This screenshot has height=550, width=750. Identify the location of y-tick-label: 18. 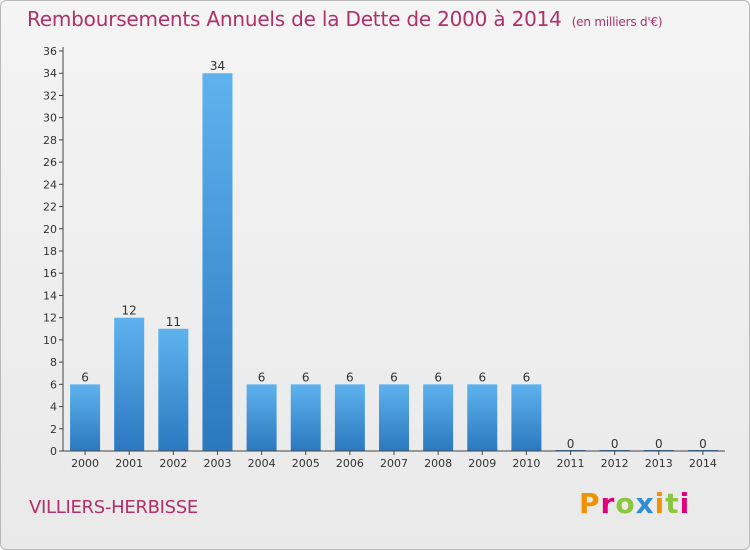
(50, 251).